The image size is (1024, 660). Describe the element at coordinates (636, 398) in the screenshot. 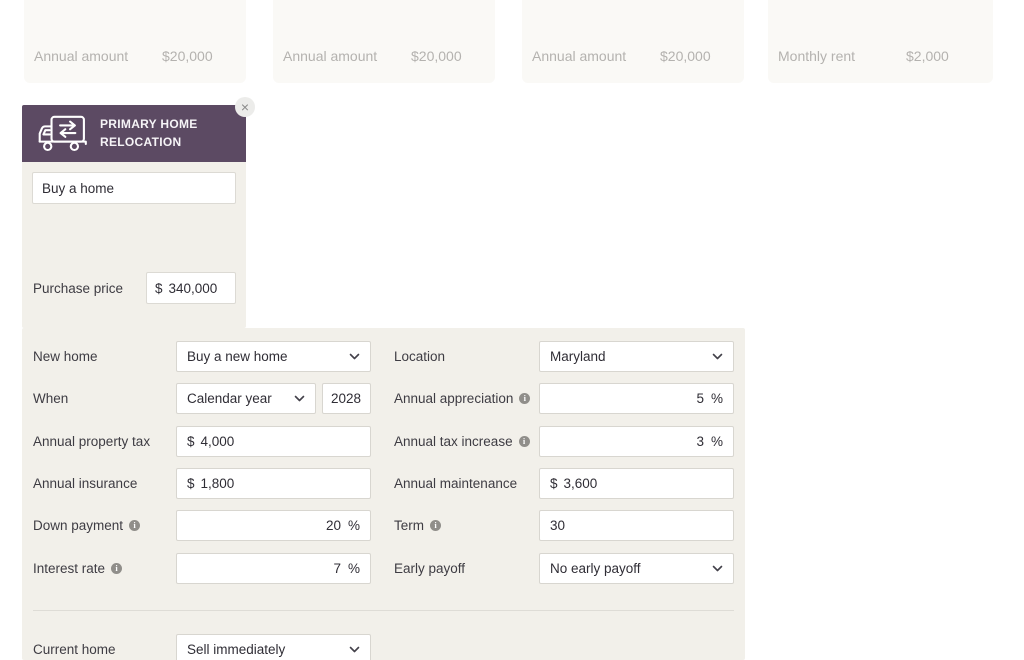

I see `annual-appreciation-input: 5 %` at that location.